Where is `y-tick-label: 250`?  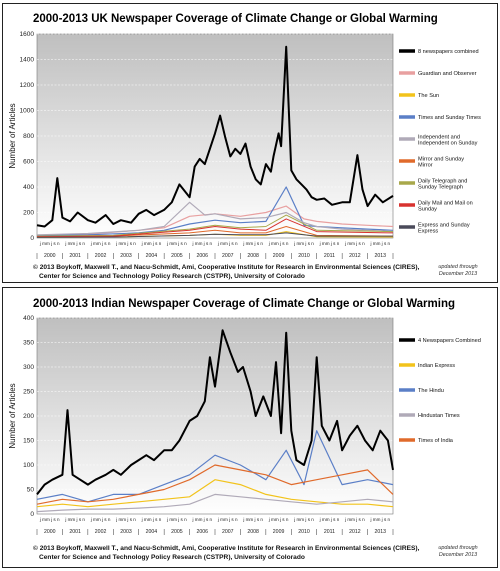
y-tick-label: 250 is located at coordinates (28, 392).